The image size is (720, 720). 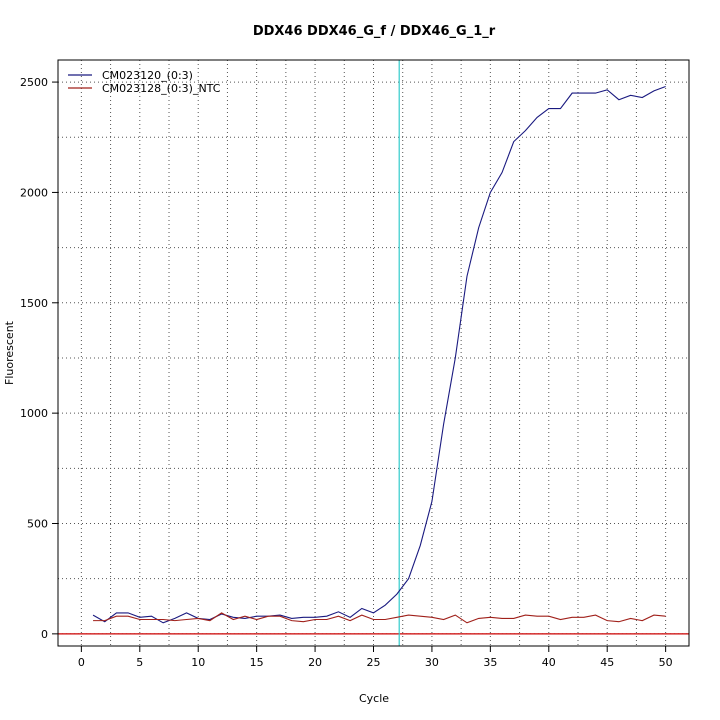 I want to click on x-tick-label: 10, so click(x=198, y=662).